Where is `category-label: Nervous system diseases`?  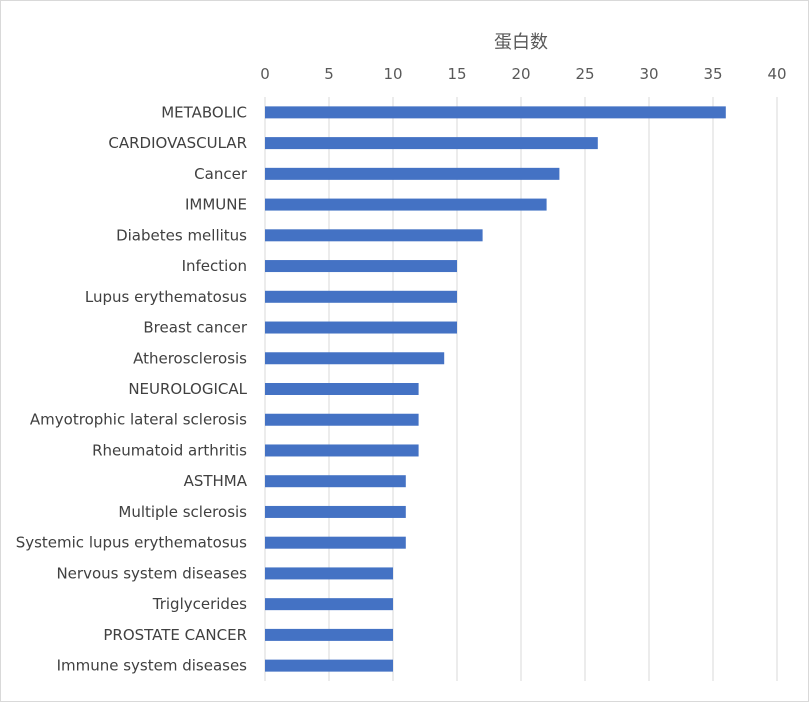 category-label: Nervous system diseases is located at coordinates (151, 573).